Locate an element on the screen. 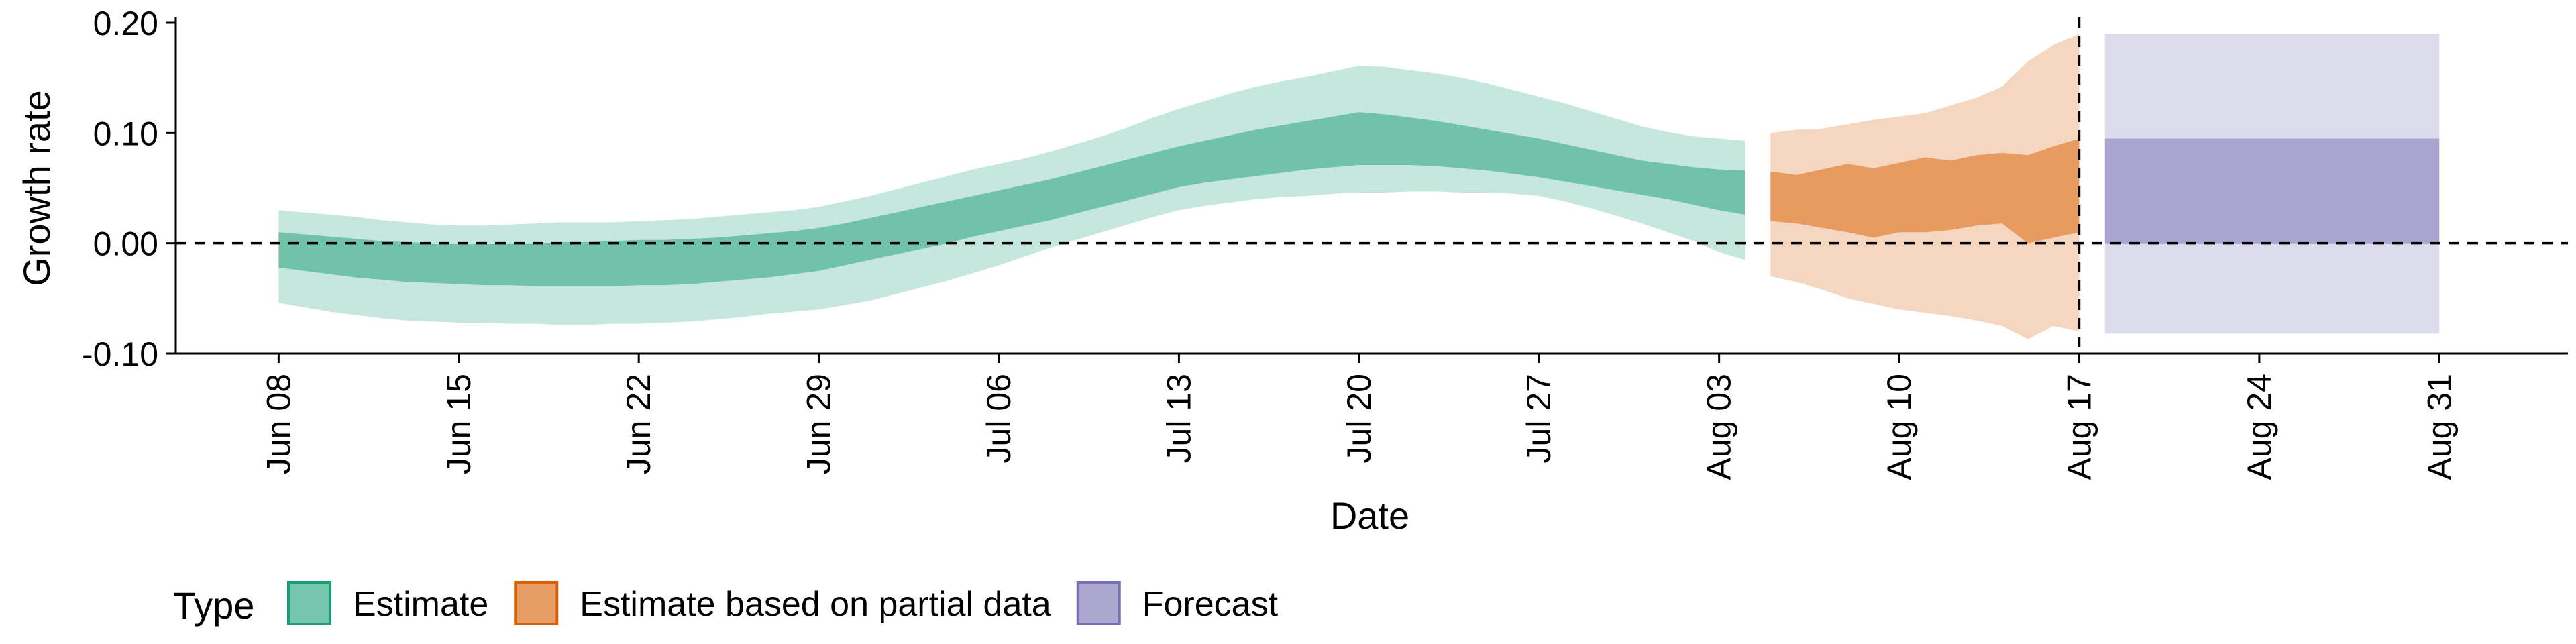  legend-swatch-forecast is located at coordinates (1098, 603).